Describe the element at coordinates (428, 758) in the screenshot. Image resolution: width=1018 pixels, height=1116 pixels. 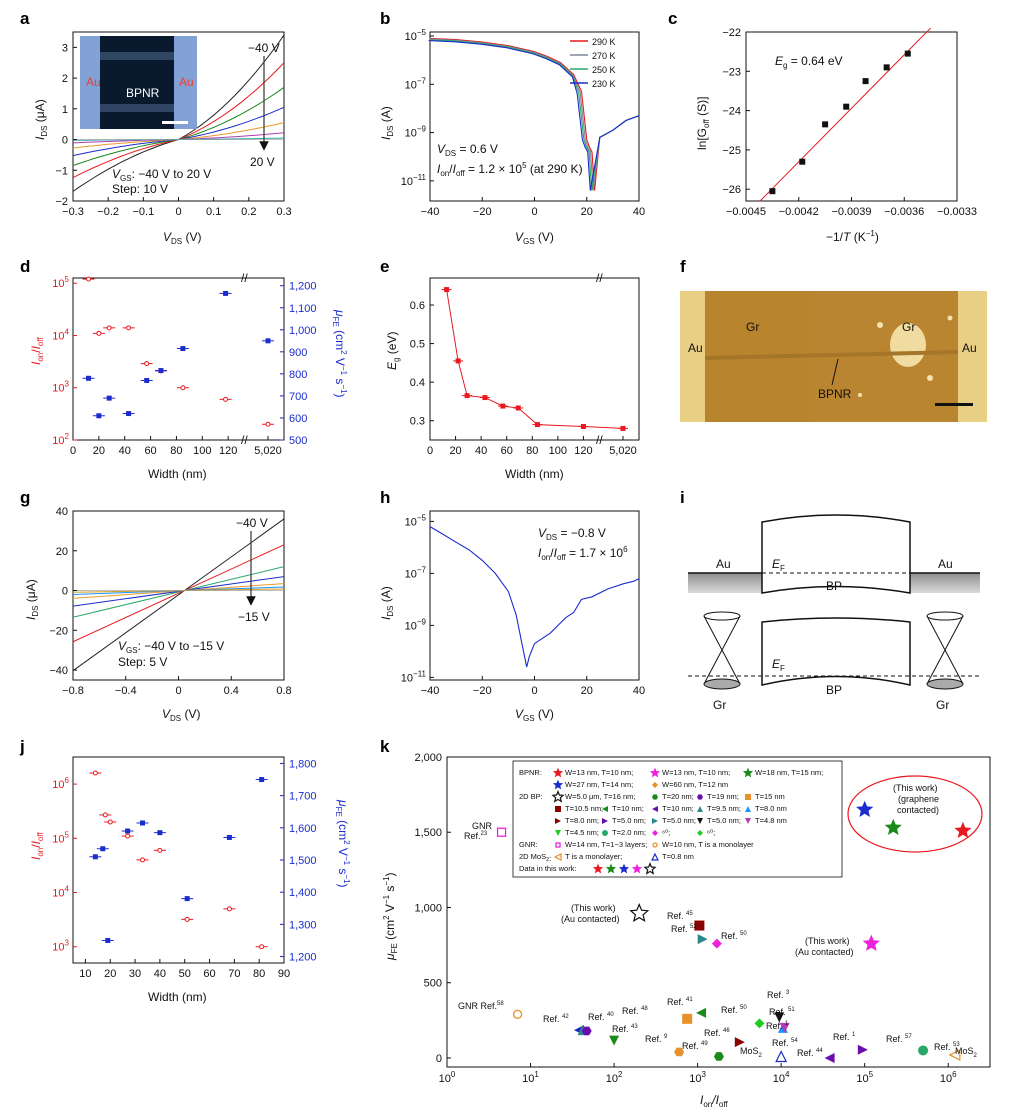
I see `k-y-tick-label: 2,000` at that location.